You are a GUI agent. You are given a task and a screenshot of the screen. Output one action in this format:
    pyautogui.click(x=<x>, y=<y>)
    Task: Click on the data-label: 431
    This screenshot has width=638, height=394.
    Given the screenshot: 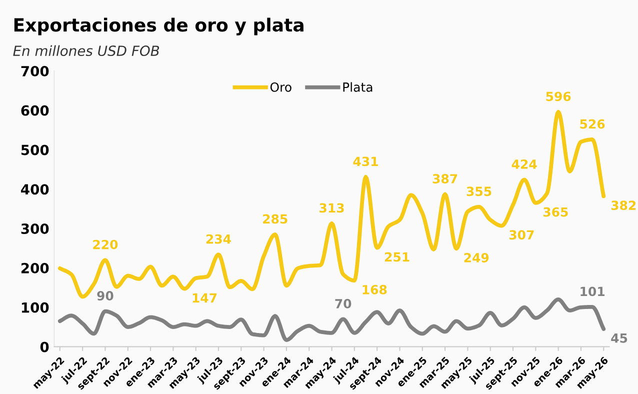 What is the action you would take?
    pyautogui.click(x=365, y=161)
    